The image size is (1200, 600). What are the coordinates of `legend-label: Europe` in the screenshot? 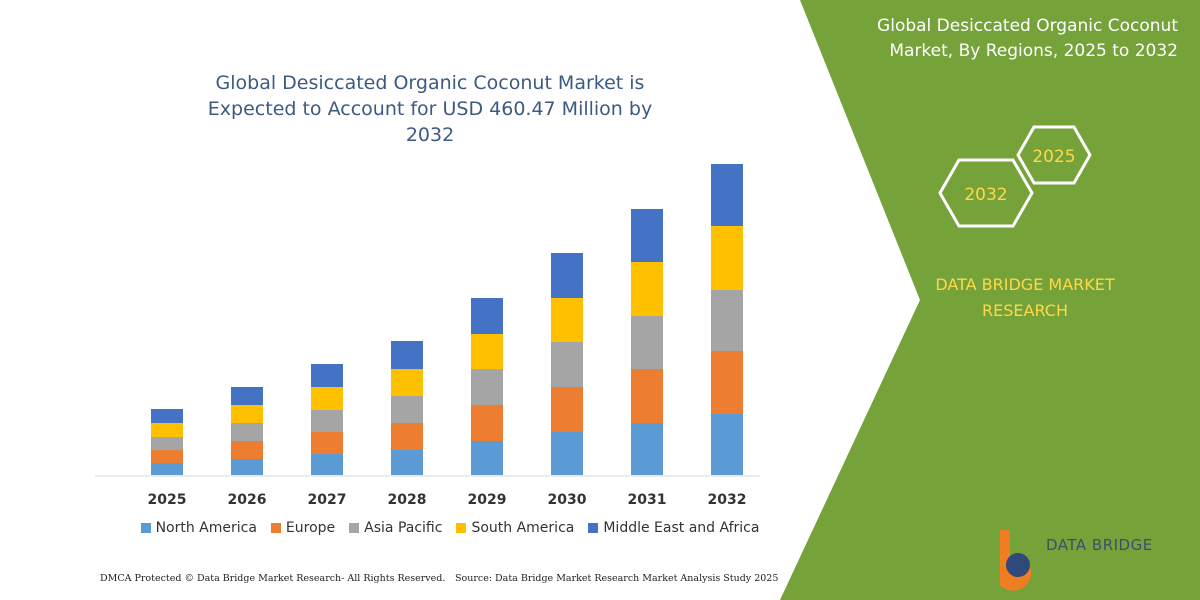 It's located at (310, 528).